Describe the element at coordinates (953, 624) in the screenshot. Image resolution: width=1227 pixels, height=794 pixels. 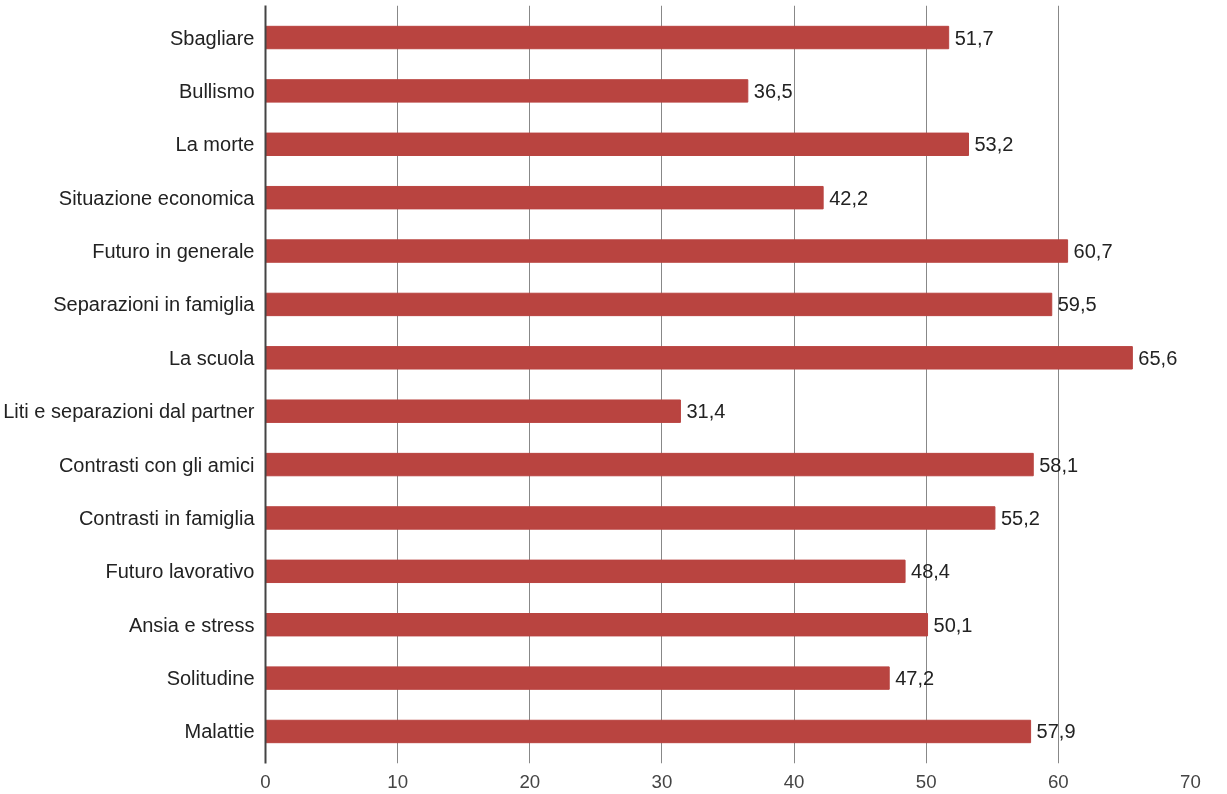
I see `data-label: 50,1` at that location.